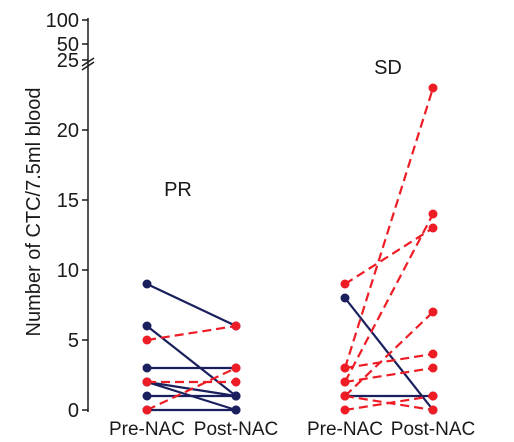  What do you see at coordinates (68, 61) in the screenshot?
I see `y-tick-label: 25` at bounding box center [68, 61].